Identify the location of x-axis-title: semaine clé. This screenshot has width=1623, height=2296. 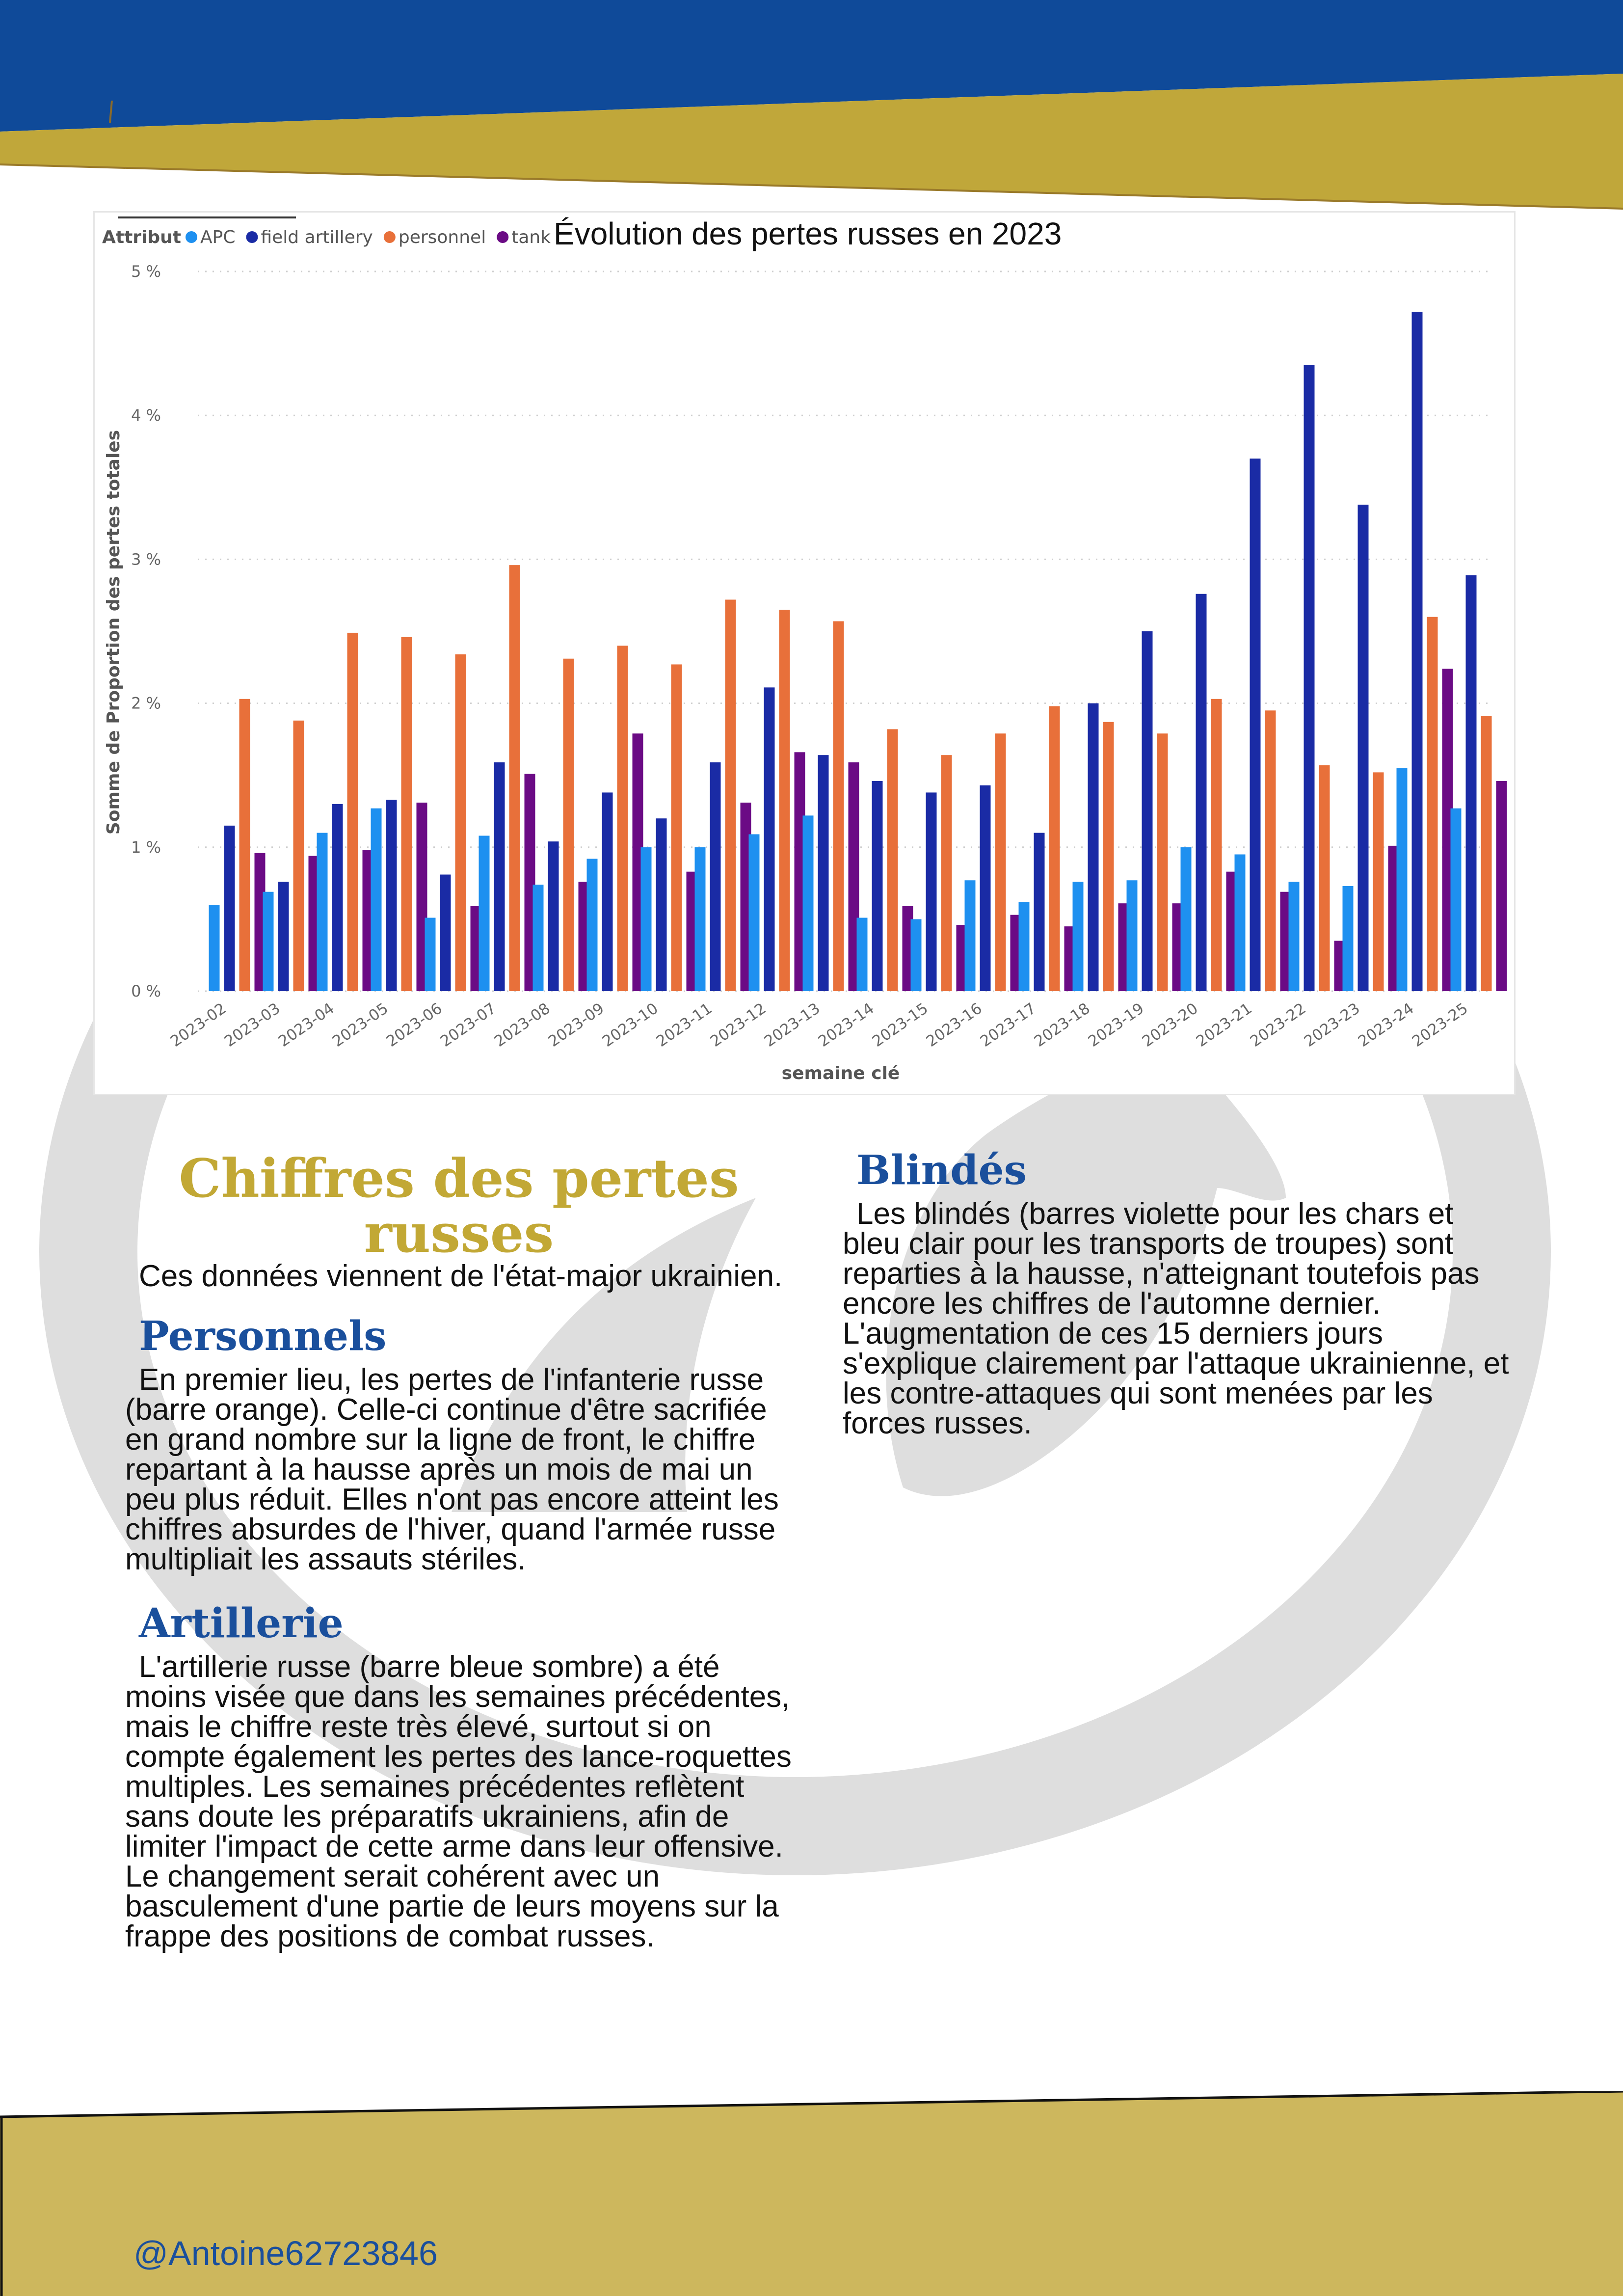
(841, 1073).